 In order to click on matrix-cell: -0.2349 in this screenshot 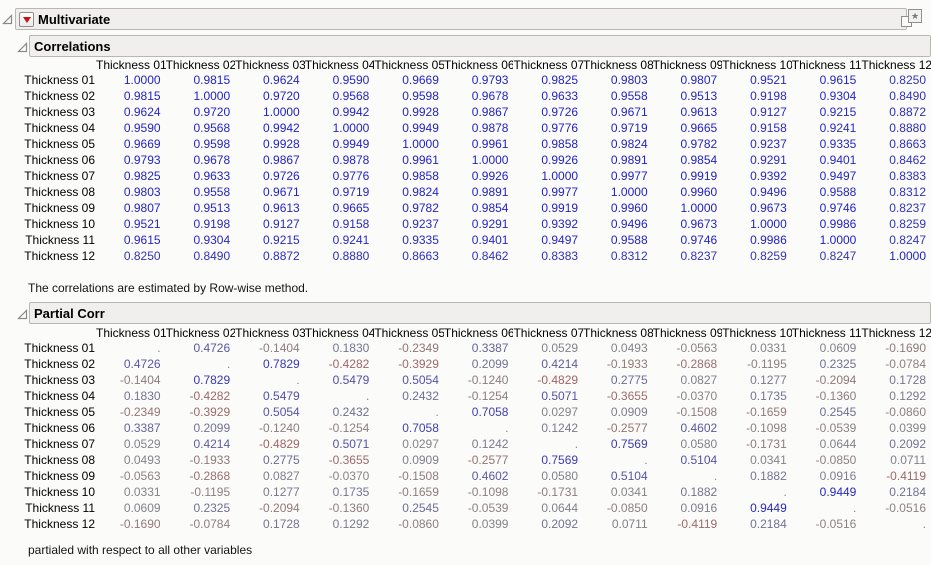, I will do `click(418, 348)`.